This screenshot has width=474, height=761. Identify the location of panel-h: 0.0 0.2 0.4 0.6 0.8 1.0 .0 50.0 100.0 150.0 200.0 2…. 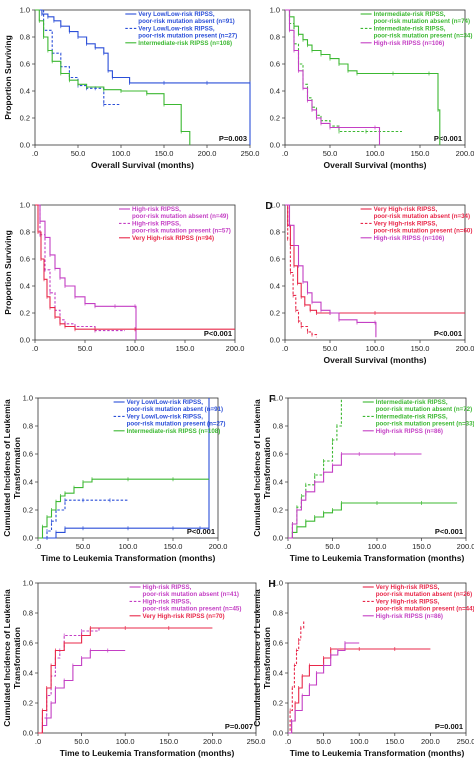
(363, 669).